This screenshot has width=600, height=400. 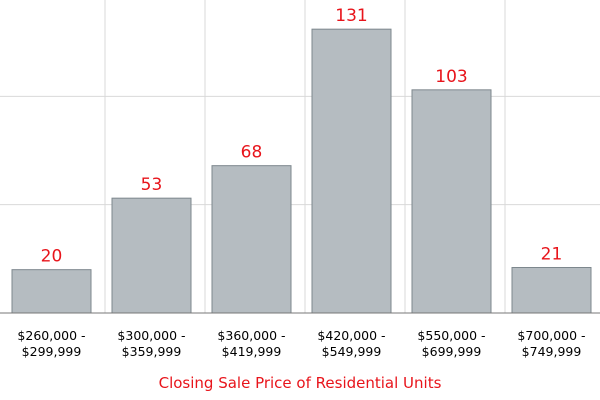 I want to click on bar-value-label: 21, so click(x=552, y=255).